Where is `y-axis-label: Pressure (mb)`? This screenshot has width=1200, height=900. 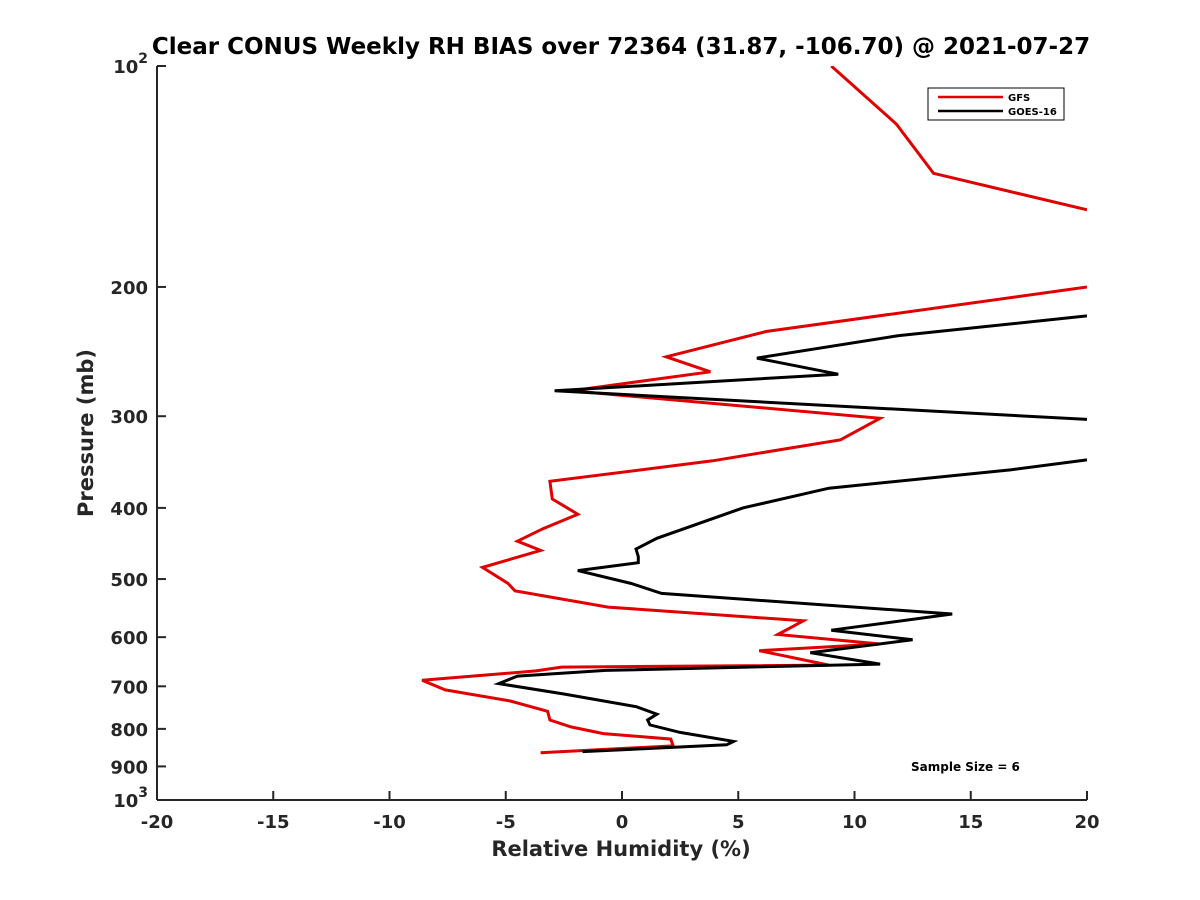
y-axis-label: Pressure (mb) is located at coordinates (86, 433).